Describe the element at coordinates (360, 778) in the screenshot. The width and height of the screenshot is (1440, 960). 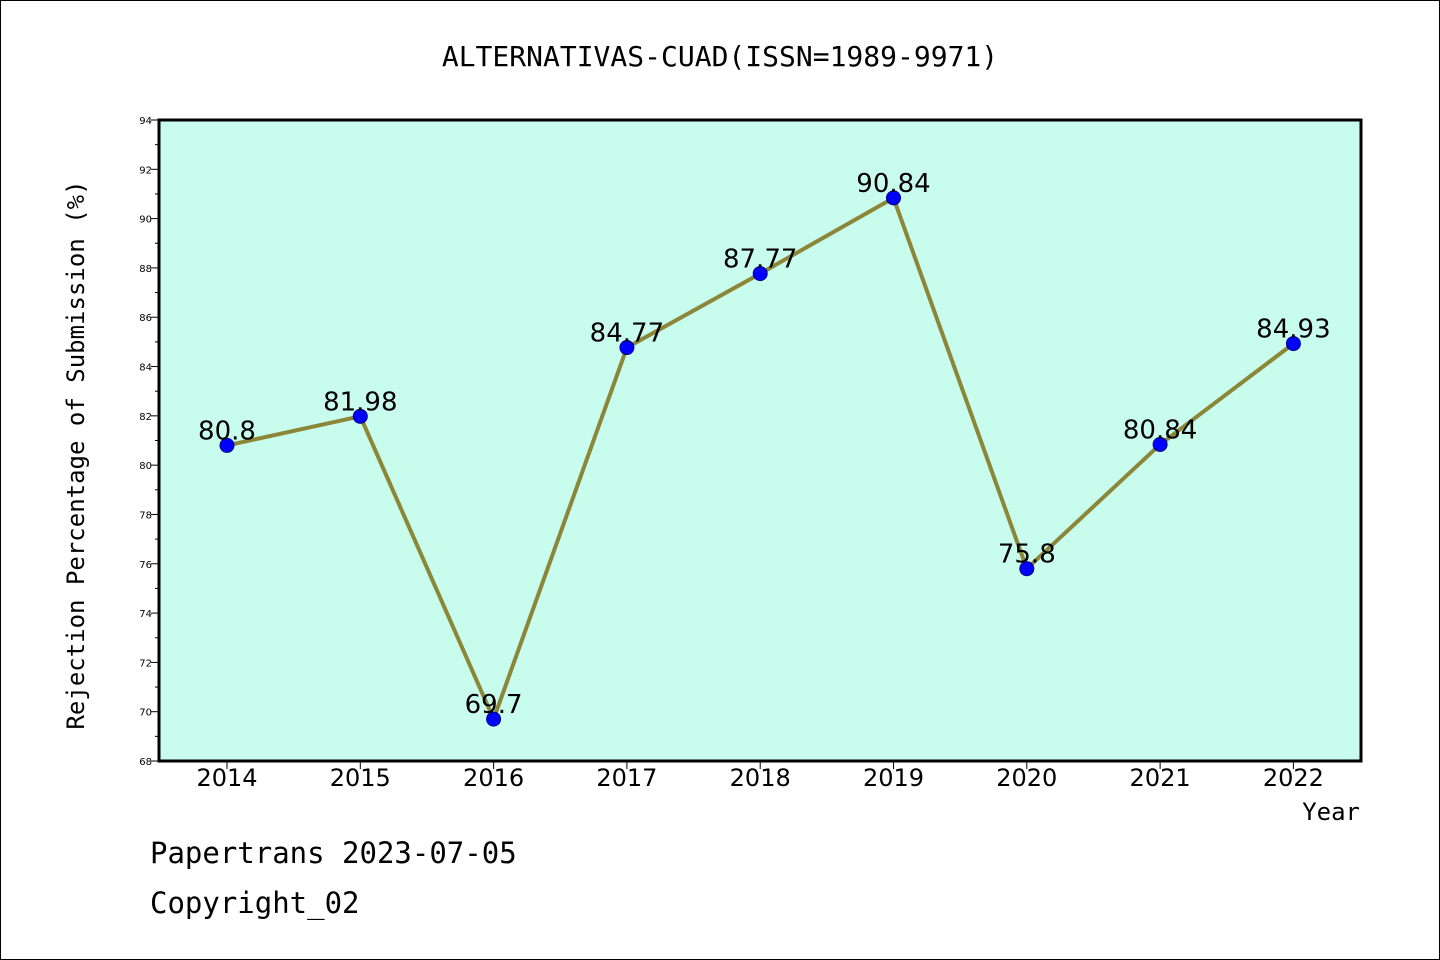
I see `x-tick-label: 2015` at that location.